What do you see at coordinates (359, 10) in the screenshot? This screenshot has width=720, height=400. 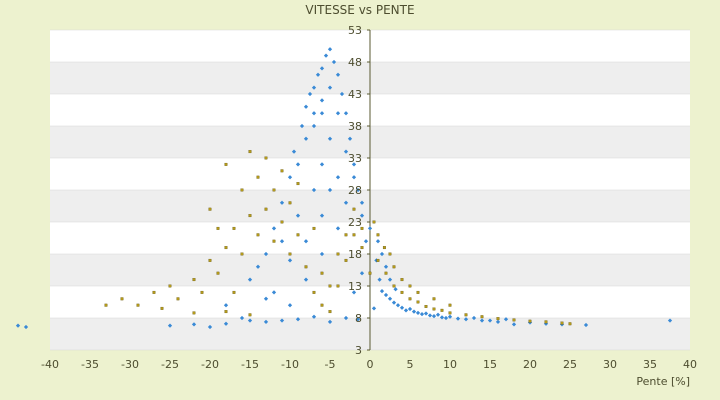 I see `chart-title: VITESSE vs PENTE` at bounding box center [359, 10].